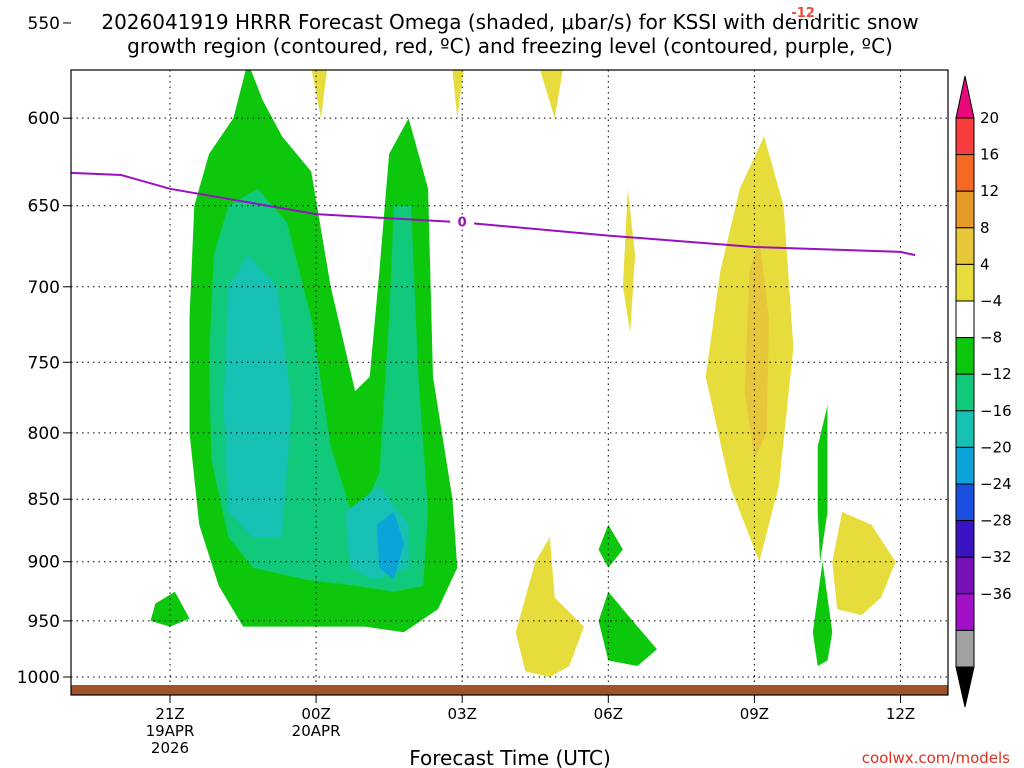 This screenshot has width=1024, height=768. Describe the element at coordinates (754, 714) in the screenshot. I see `x-tick-label: 09Z` at that location.